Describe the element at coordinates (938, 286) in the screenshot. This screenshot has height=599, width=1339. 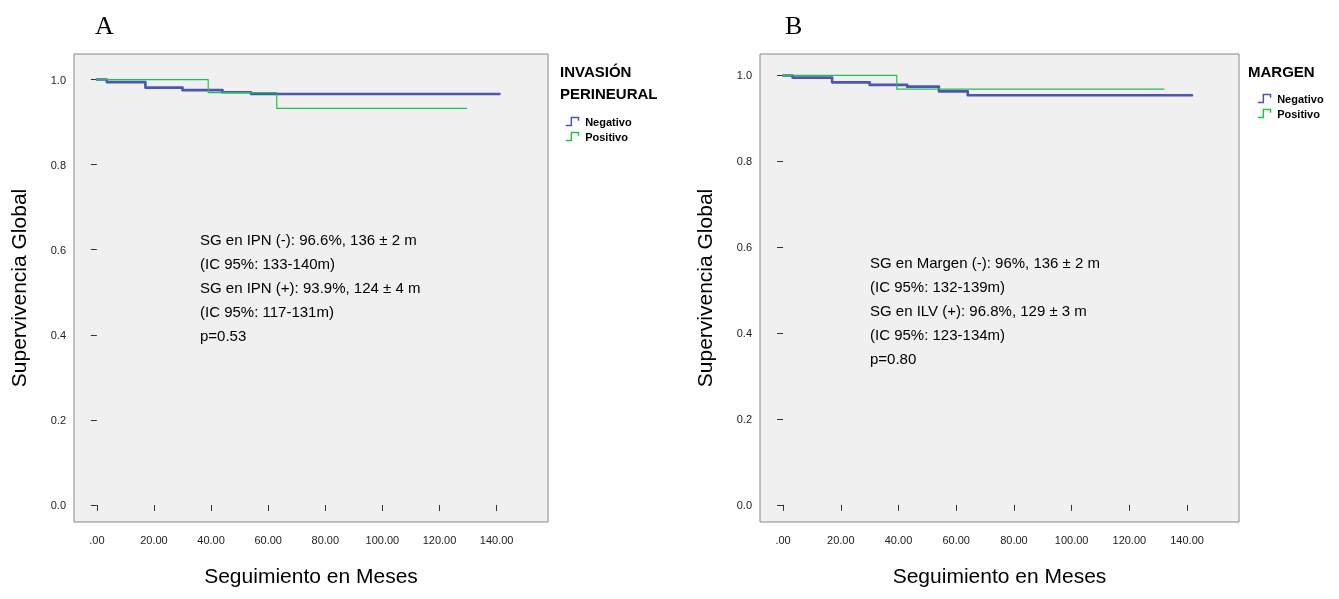
I see `annotation: (IC 95%: 132-139m)` at that location.